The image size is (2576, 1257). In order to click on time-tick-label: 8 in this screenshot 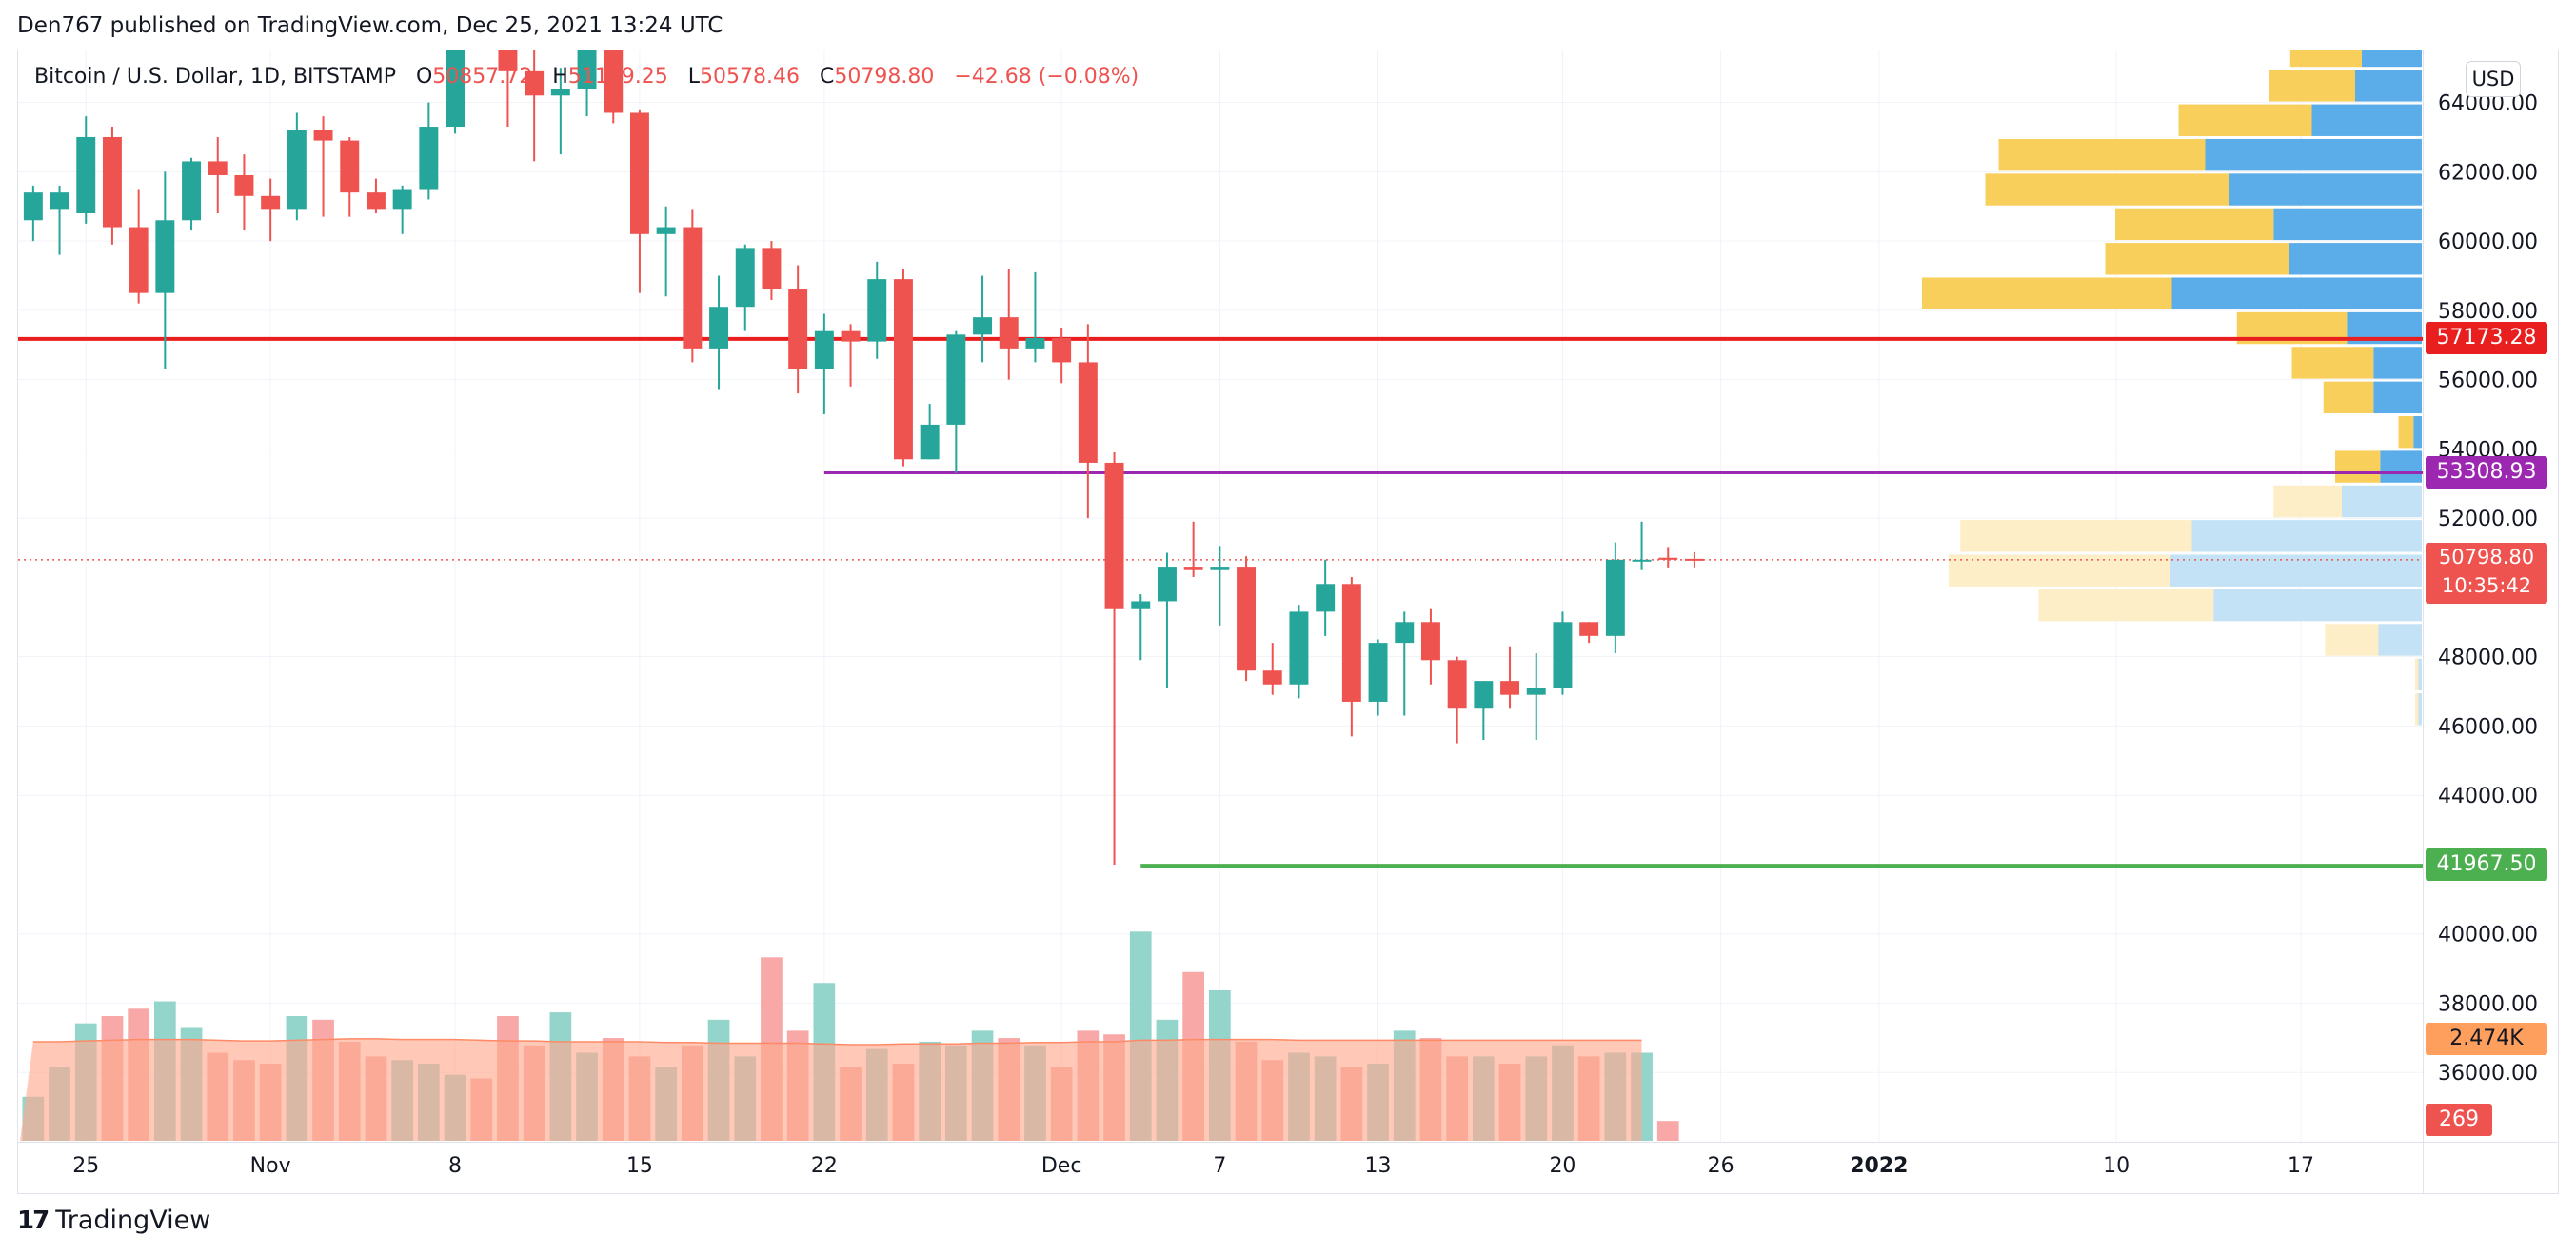, I will do `click(455, 1166)`.